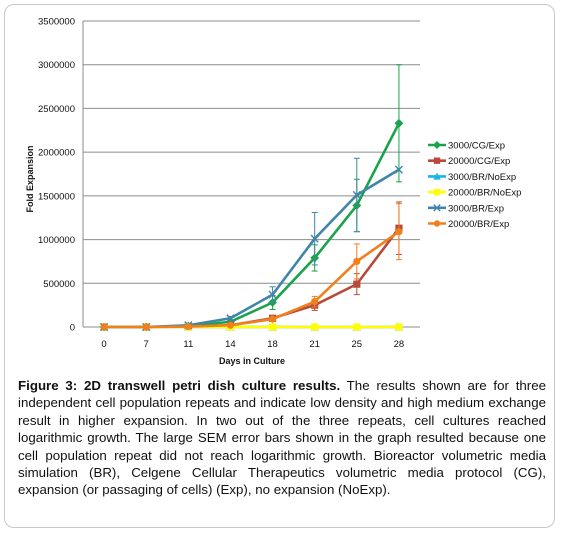  Describe the element at coordinates (103, 344) in the screenshot. I see `x-tick-label: 0` at that location.